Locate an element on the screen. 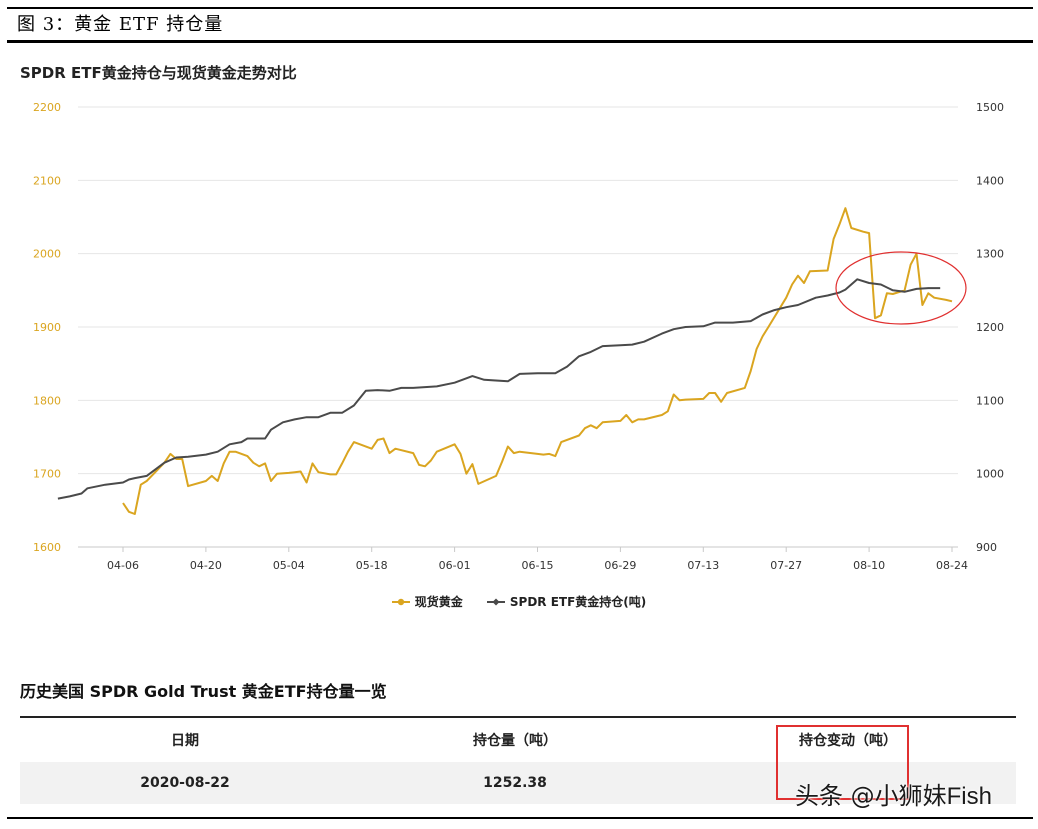 The image size is (1038, 829). left-axis-tick-label: 2000 is located at coordinates (47, 254).